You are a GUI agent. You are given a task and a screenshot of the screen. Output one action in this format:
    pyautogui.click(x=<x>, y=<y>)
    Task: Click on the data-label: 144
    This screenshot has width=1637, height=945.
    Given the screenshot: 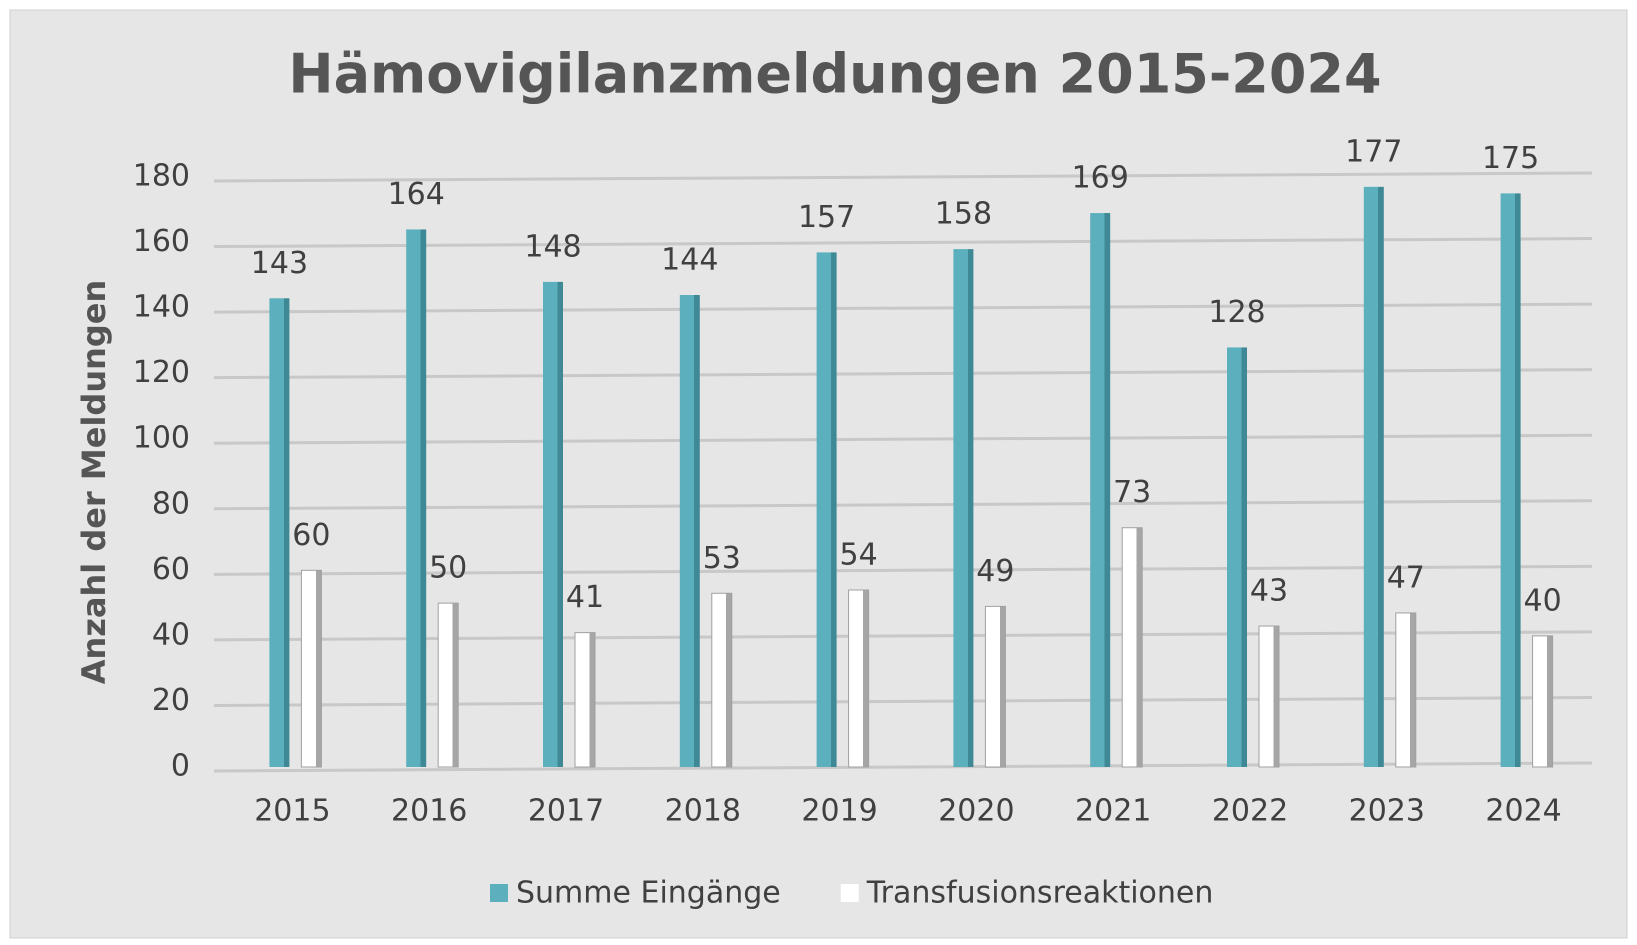 What is the action you would take?
    pyautogui.click(x=689, y=260)
    